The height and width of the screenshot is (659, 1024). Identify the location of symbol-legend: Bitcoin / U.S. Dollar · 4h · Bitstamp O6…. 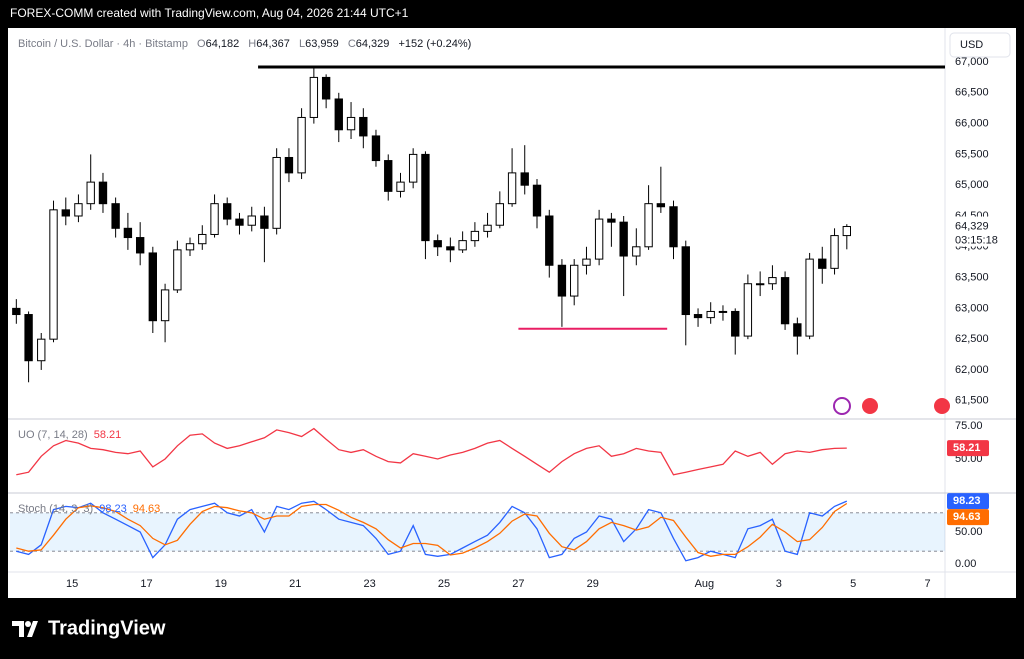
(244, 44).